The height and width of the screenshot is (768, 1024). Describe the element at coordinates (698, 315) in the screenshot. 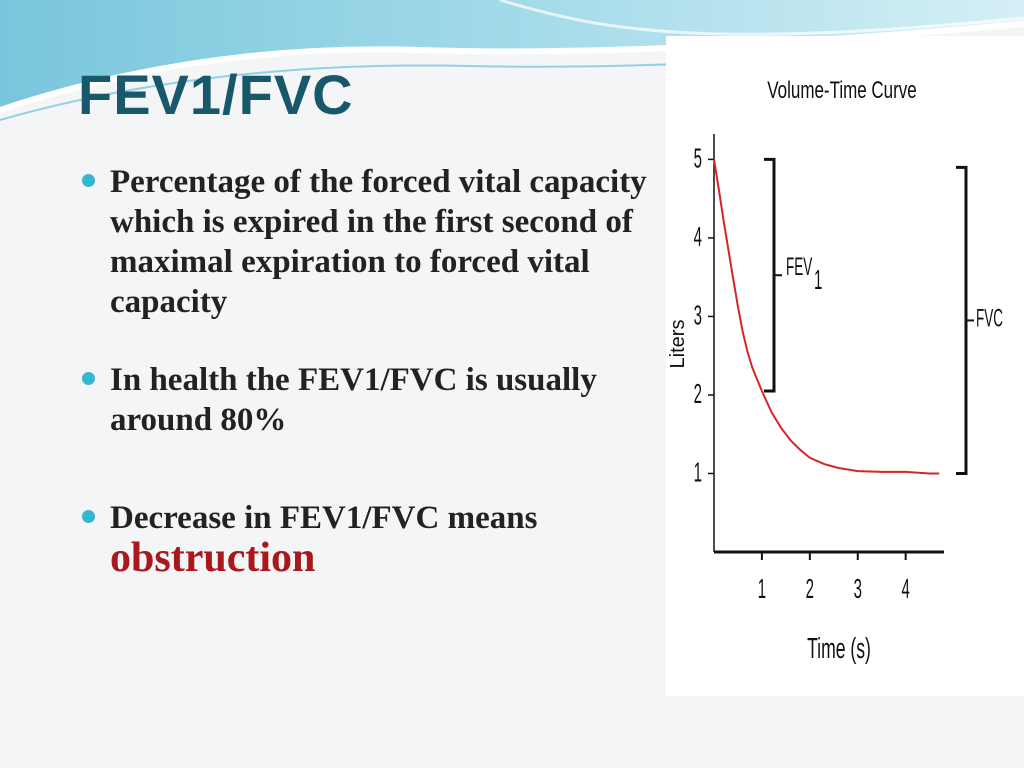

I see `y-tick-label: 3` at that location.